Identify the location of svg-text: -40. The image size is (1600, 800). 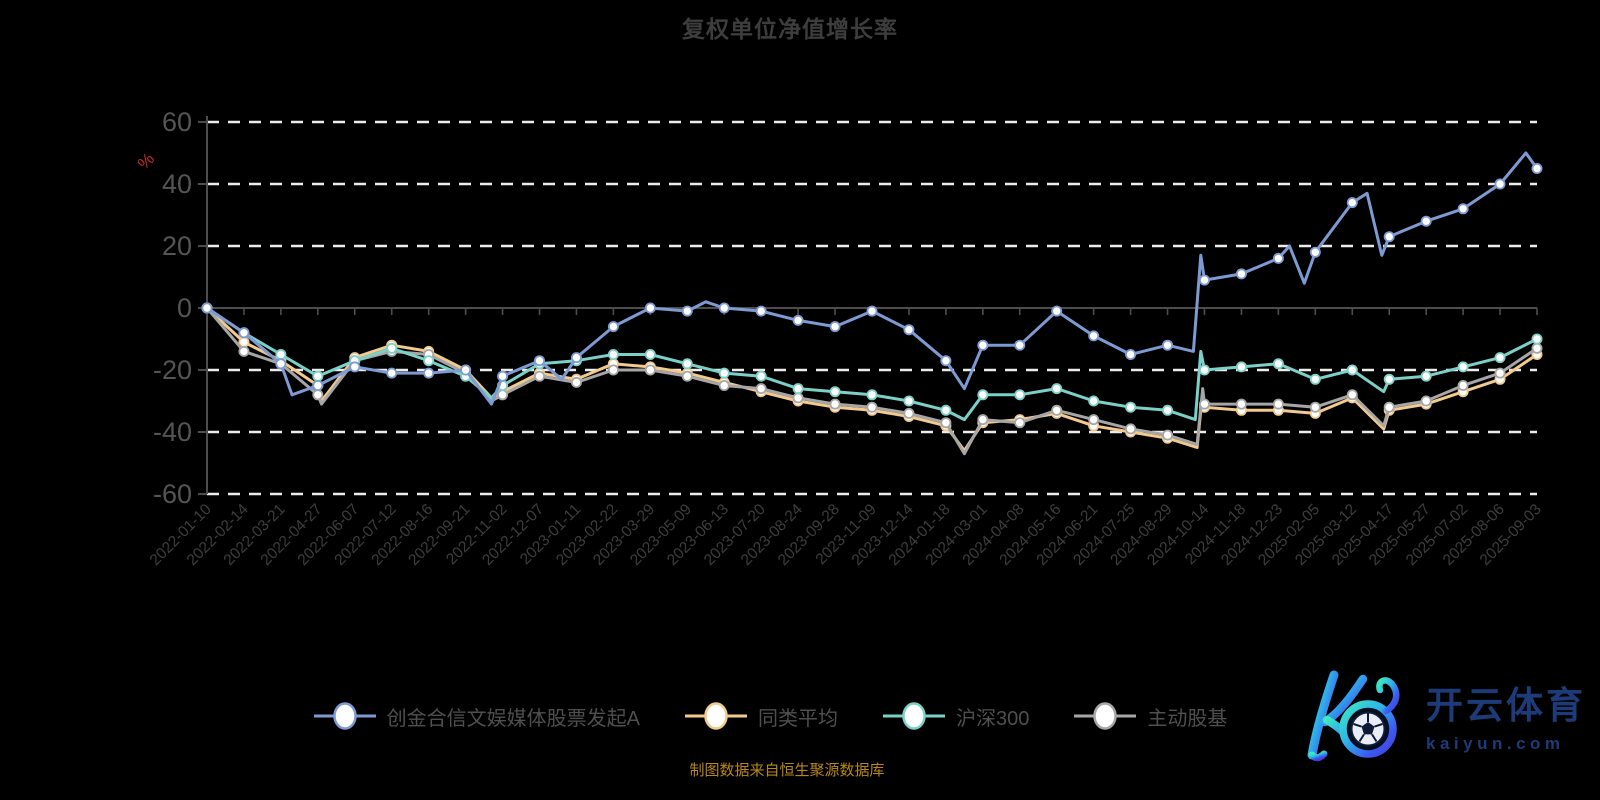
(172, 432).